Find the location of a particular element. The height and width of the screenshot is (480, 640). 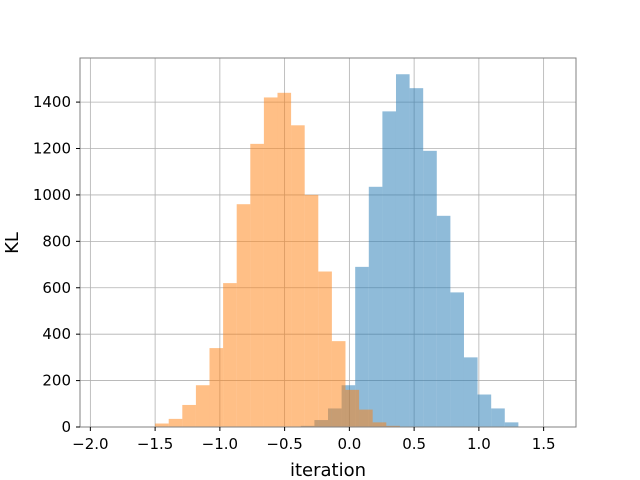

x-tick-label: −1.5 is located at coordinates (155, 444).